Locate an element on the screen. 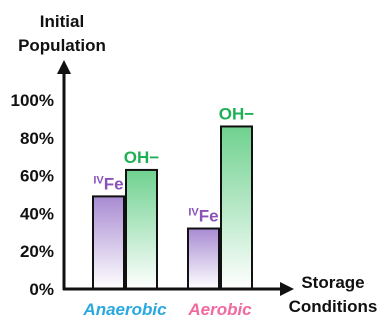 This screenshot has width=388, height=321. y-axis-arrow-icon is located at coordinates (64, 67).